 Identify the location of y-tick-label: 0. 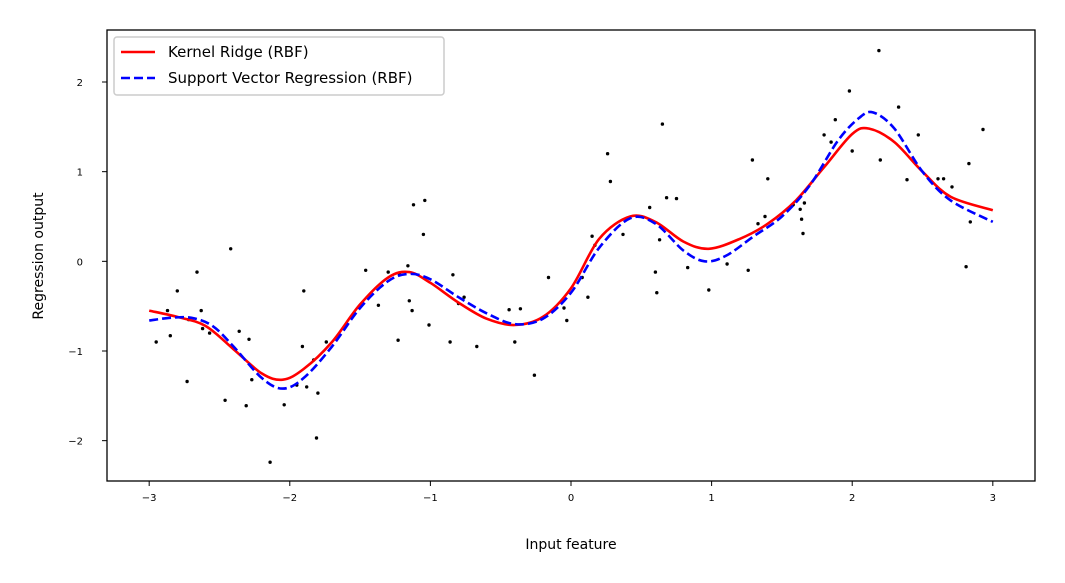
(80, 262).